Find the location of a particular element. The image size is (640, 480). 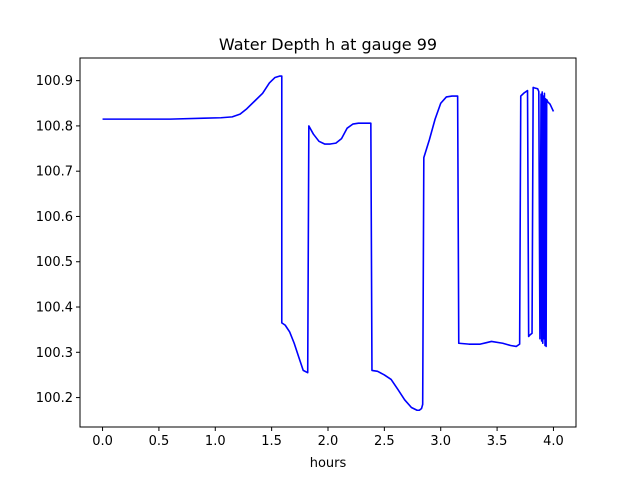

y-axis: 100.2 100.3 100.4 100.5 100.6 100.7 100.8 100.9 is located at coordinates (58, 240).